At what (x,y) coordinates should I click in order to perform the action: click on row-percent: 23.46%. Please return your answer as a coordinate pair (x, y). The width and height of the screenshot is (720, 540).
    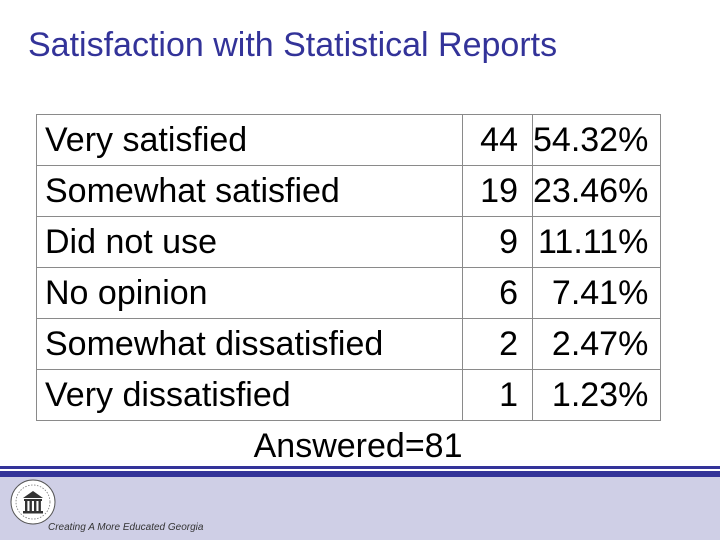
    Looking at the image, I should click on (596, 191).